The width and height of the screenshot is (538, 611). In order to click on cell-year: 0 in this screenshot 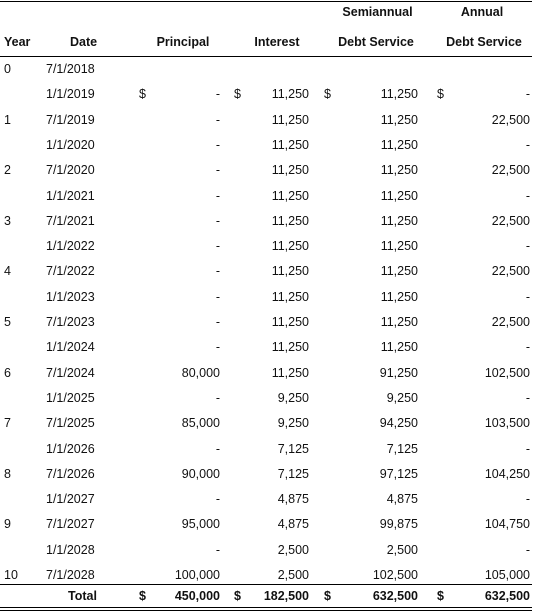, I will do `click(7, 69)`.